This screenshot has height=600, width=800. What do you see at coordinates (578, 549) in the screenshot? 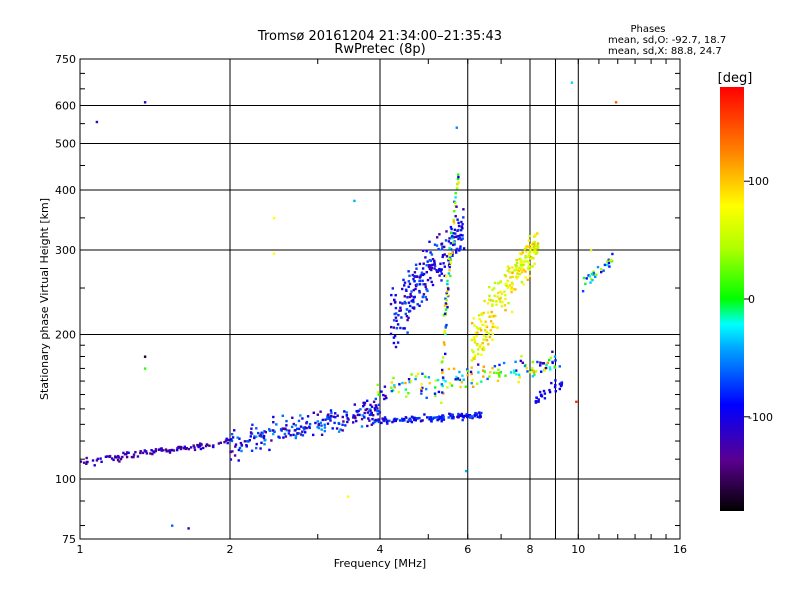
I see `x-tick-label-10: 10` at bounding box center [578, 549].